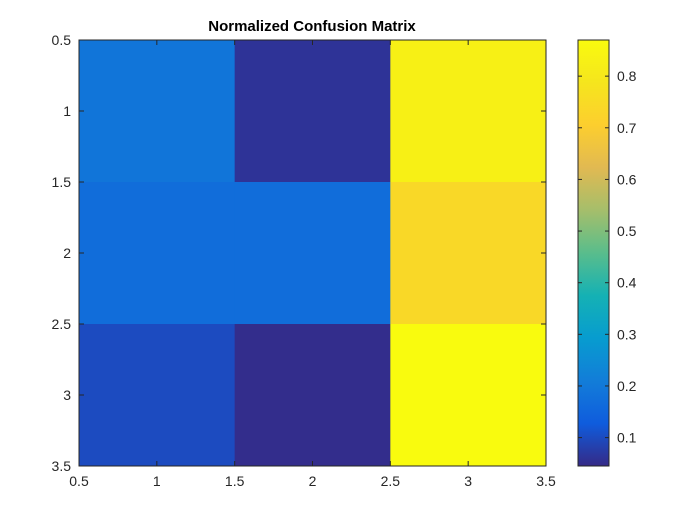  What do you see at coordinates (157, 395) in the screenshot?
I see `heatmap-cell-r3-c1` at bounding box center [157, 395].